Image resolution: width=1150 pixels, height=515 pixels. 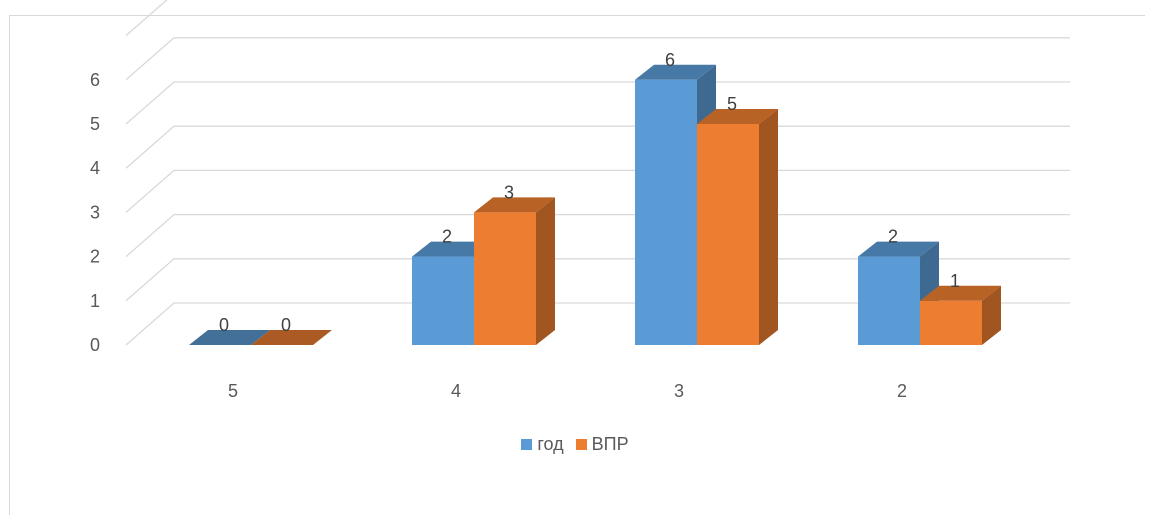 I want to click on y-tick-label: 4, so click(x=95, y=168).